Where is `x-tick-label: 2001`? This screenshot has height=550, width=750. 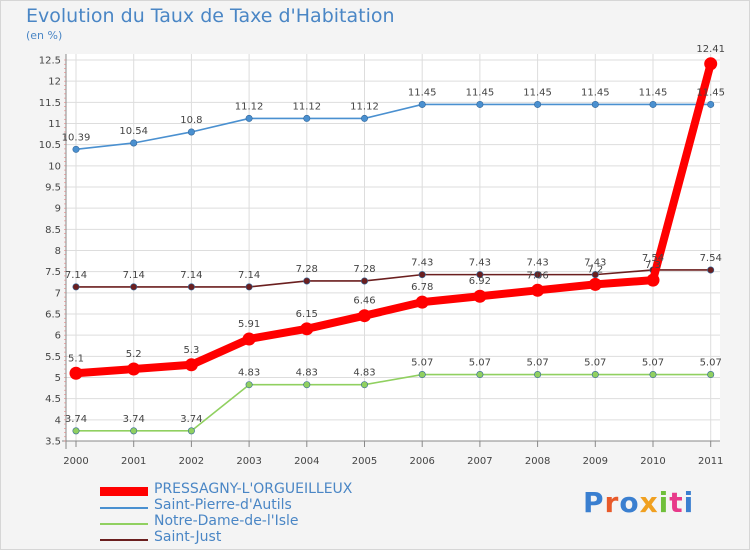 x-tick-label: 2001 is located at coordinates (133, 461).